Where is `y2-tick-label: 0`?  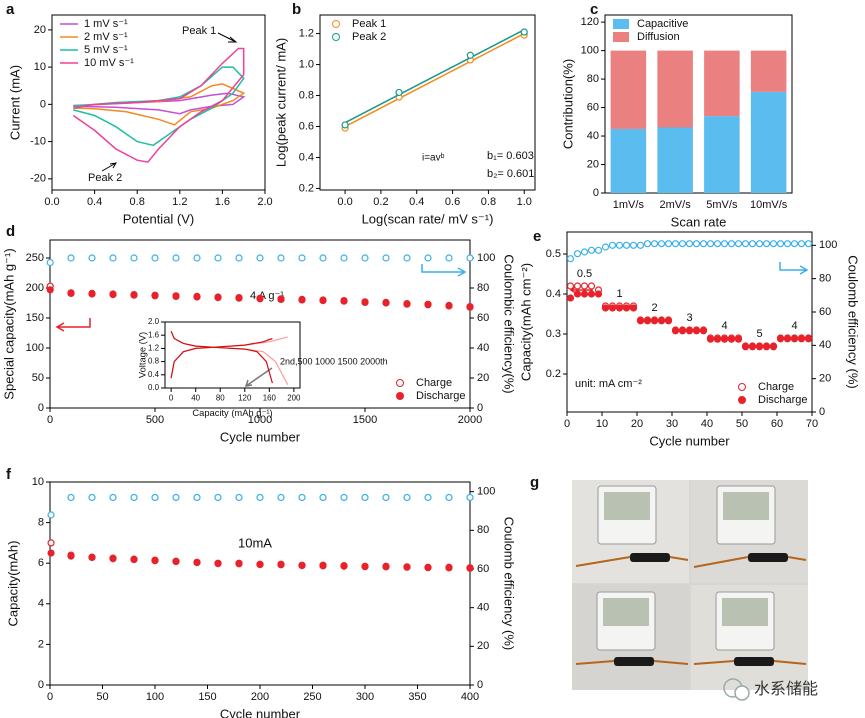 y2-tick-label: 0 is located at coordinates (480, 408).